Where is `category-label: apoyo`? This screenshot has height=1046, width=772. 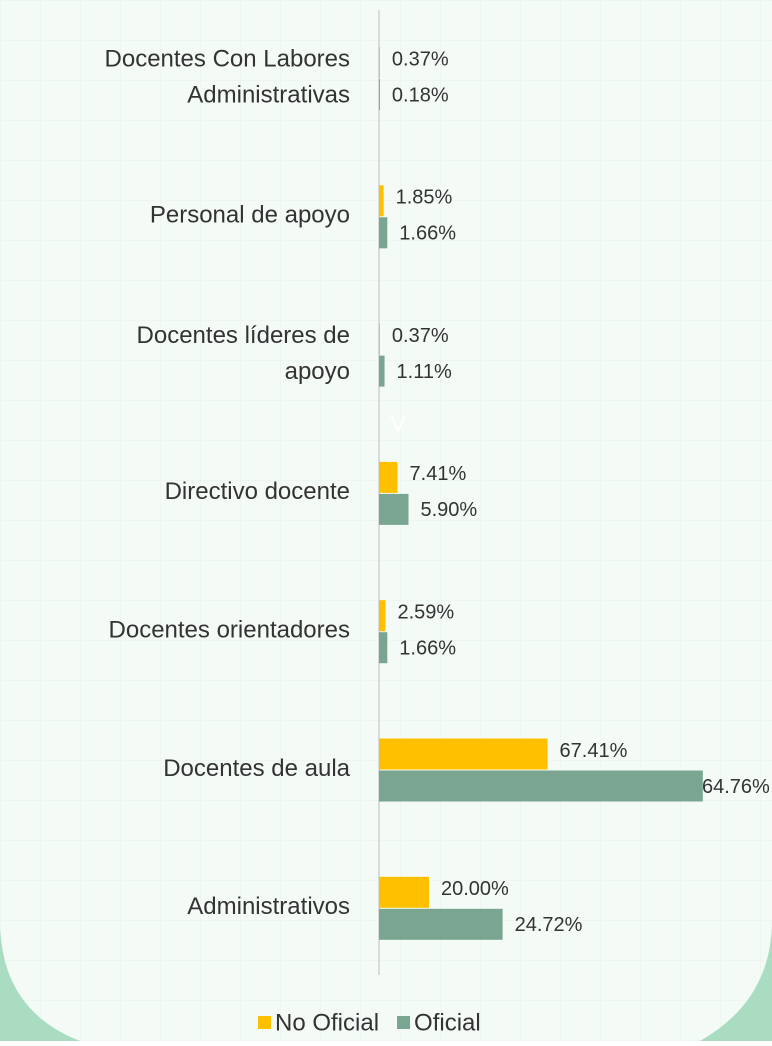
category-label: apoyo is located at coordinates (317, 371).